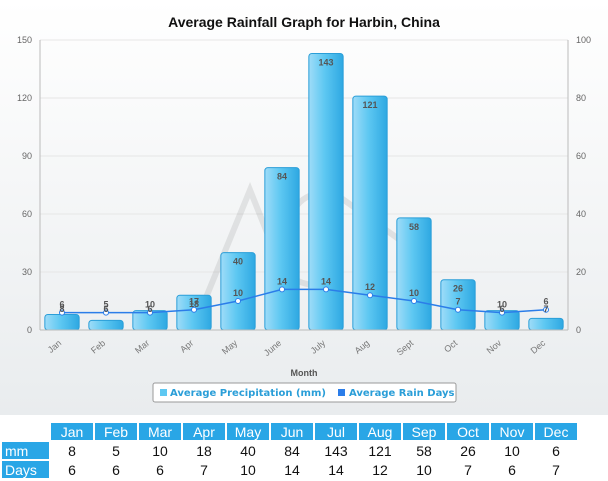 The width and height of the screenshot is (608, 481). I want to click on legend-label-precipitation: Average Precipitation (mm), so click(248, 393).